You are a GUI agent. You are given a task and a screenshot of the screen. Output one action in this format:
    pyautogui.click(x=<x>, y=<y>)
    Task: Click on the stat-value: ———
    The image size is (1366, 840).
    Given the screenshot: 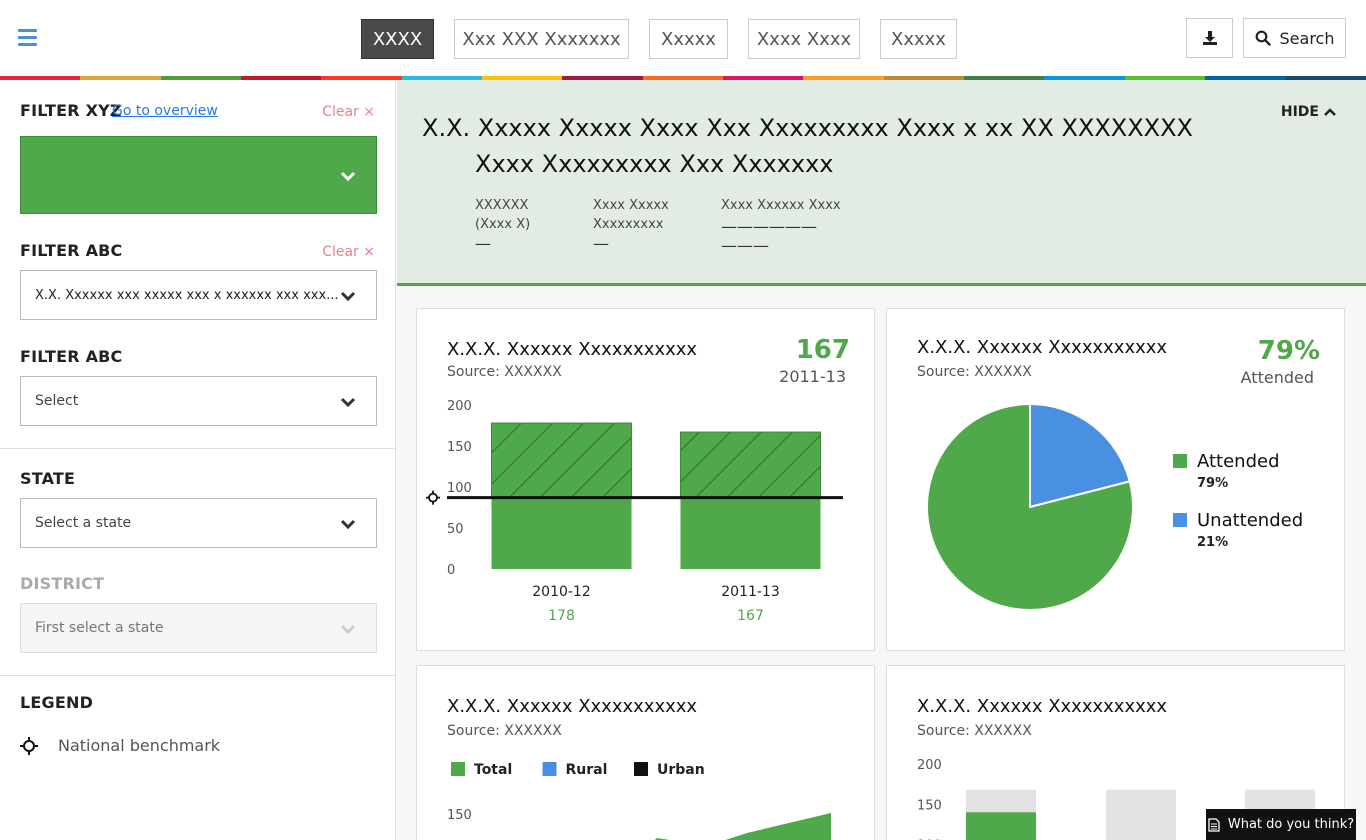 What is the action you would take?
    pyautogui.click(x=745, y=245)
    